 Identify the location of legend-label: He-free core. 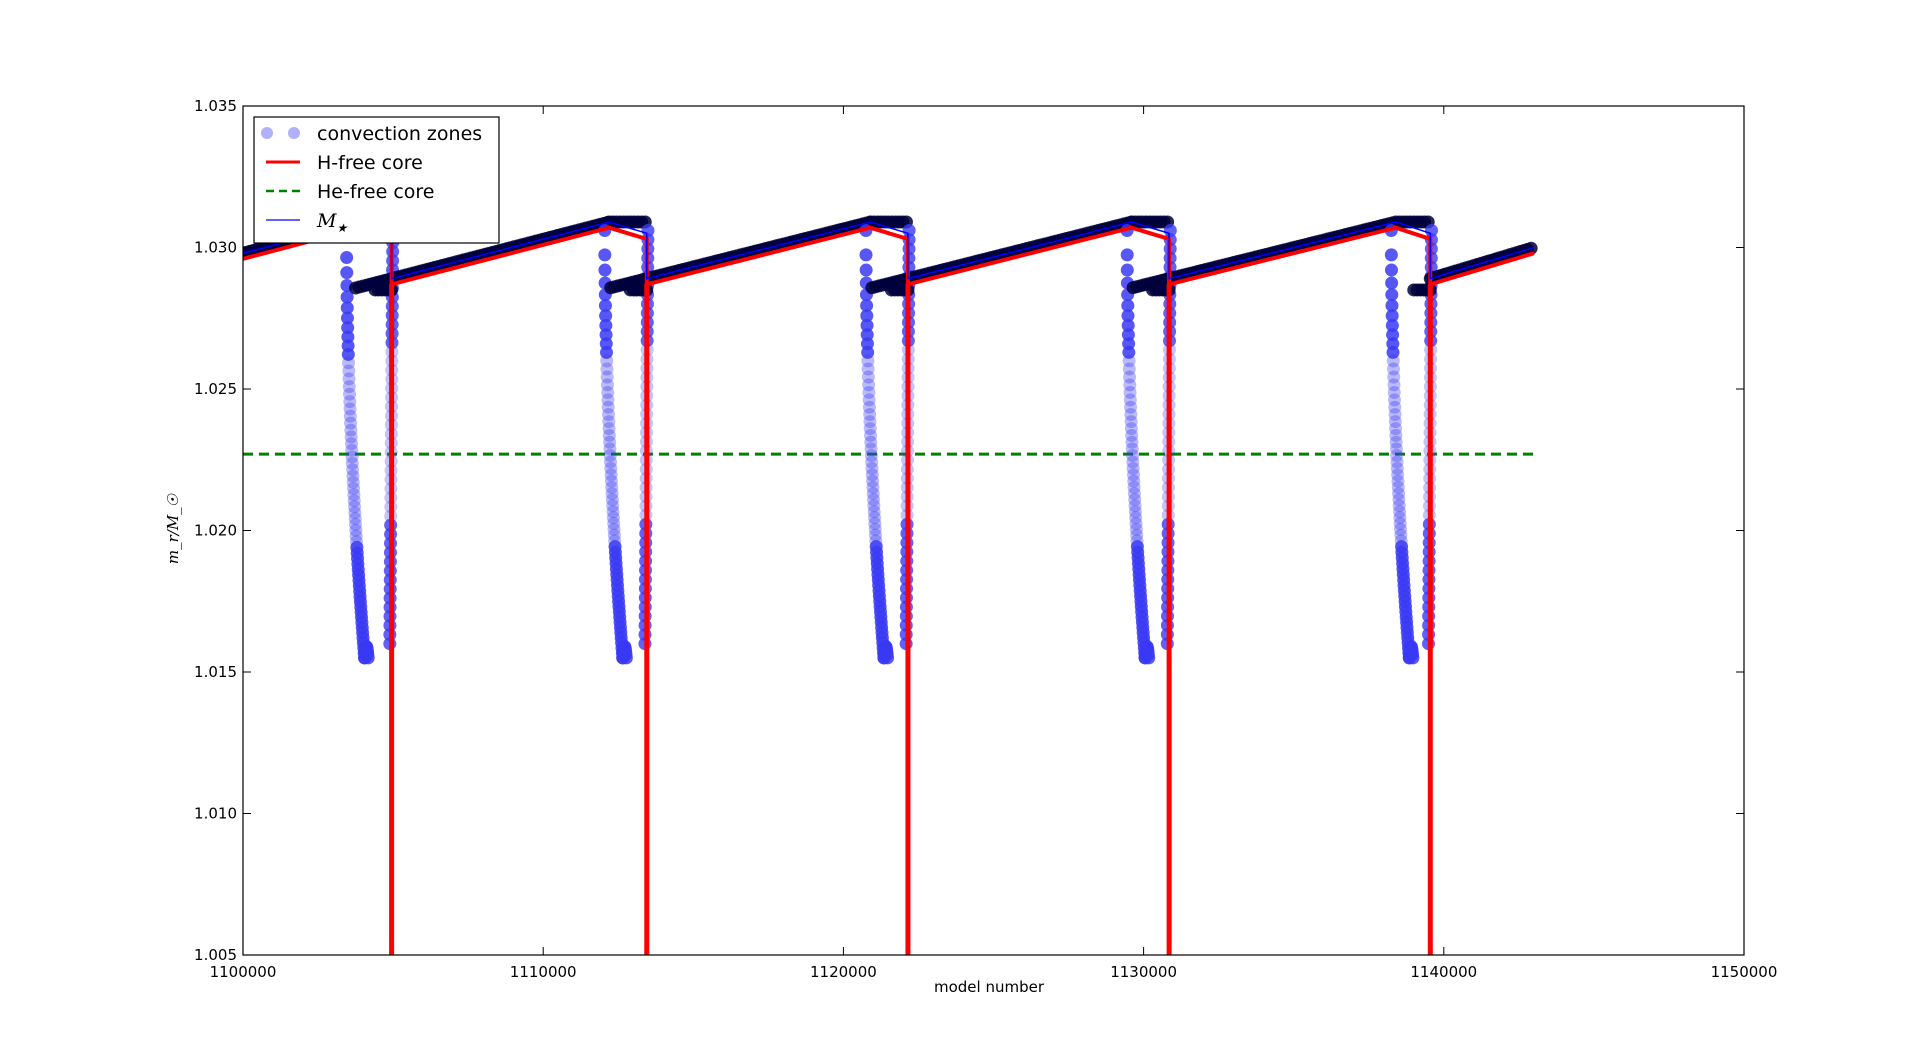
(376, 192).